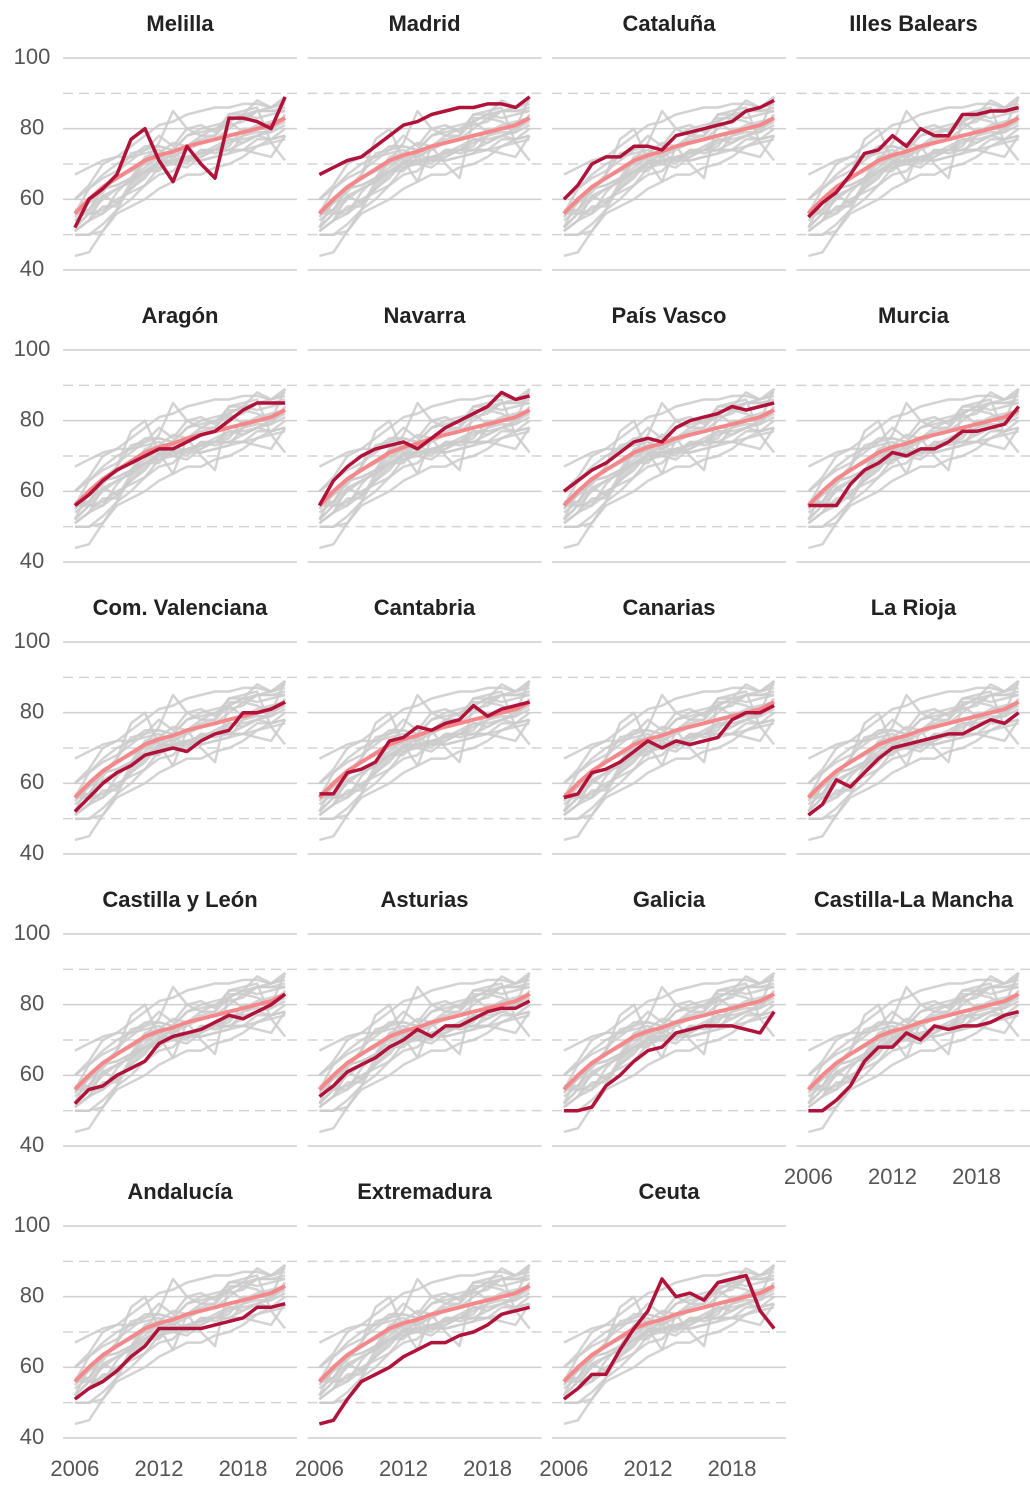 This screenshot has width=1030, height=1486. I want to click on panel-title: Castilla-La Mancha, so click(914, 899).